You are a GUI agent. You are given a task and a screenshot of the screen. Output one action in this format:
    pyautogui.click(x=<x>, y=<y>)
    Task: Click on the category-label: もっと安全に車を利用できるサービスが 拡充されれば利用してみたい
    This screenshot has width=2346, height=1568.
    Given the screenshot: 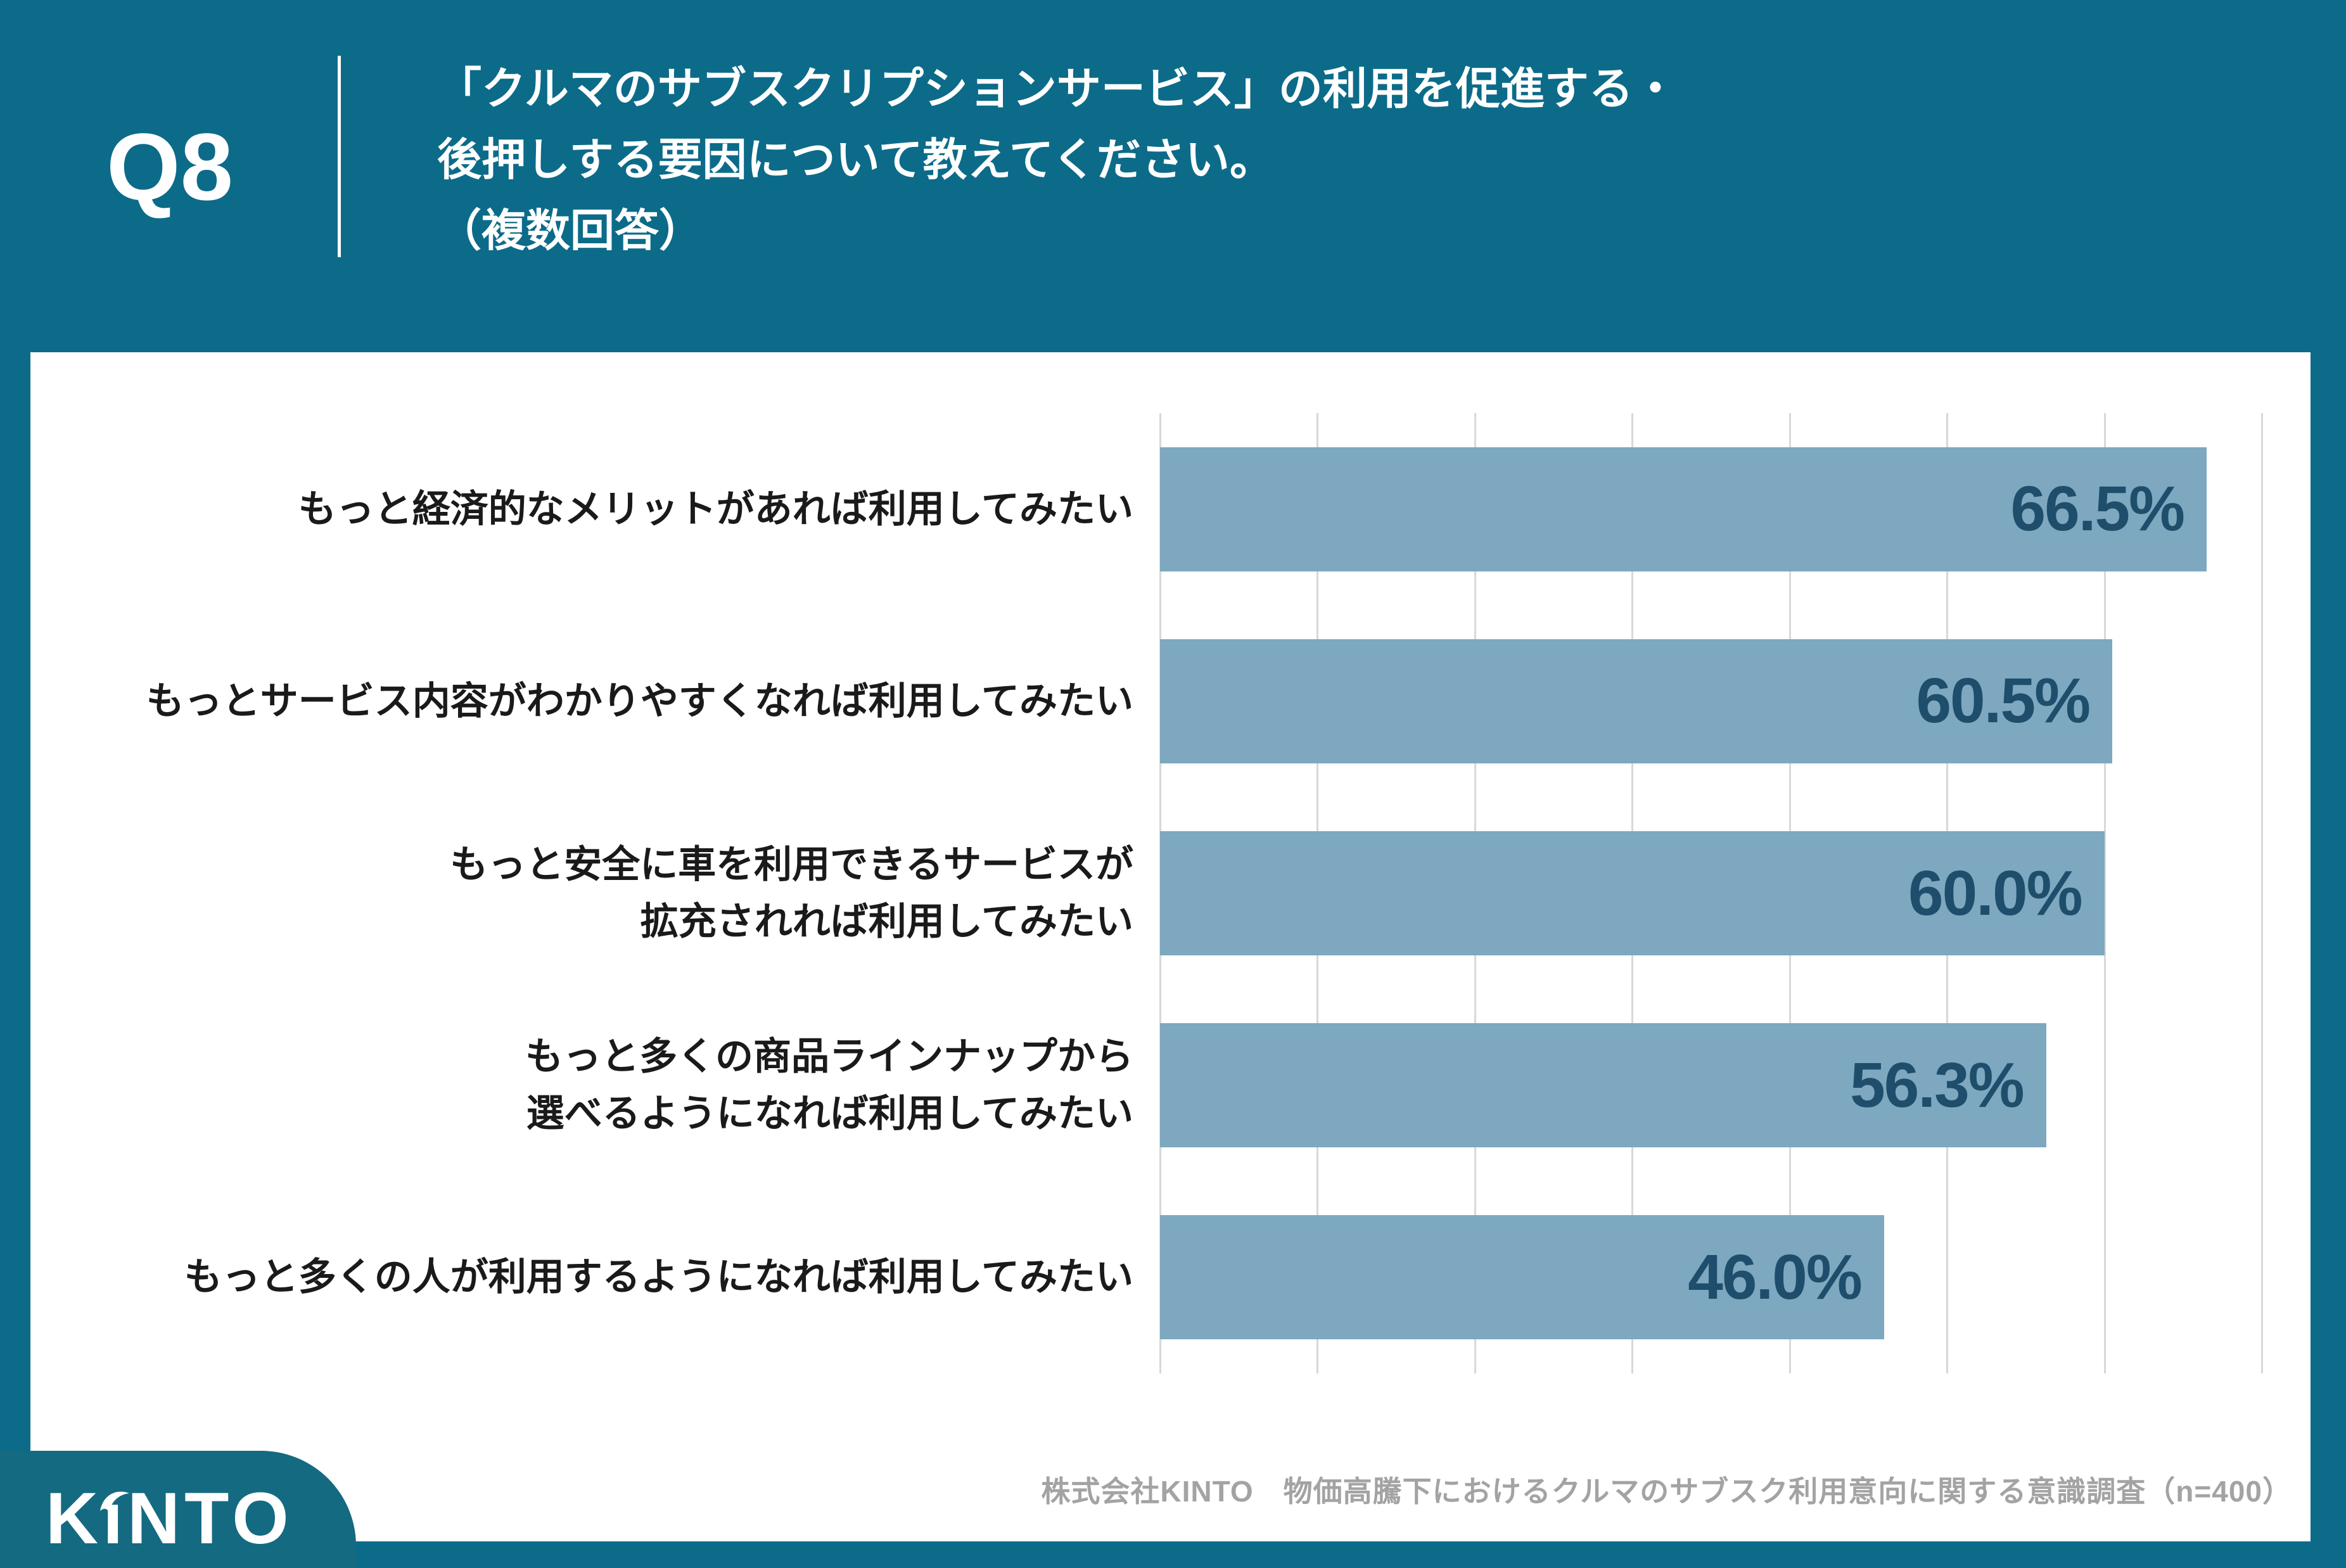 What is the action you would take?
    pyautogui.click(x=791, y=893)
    